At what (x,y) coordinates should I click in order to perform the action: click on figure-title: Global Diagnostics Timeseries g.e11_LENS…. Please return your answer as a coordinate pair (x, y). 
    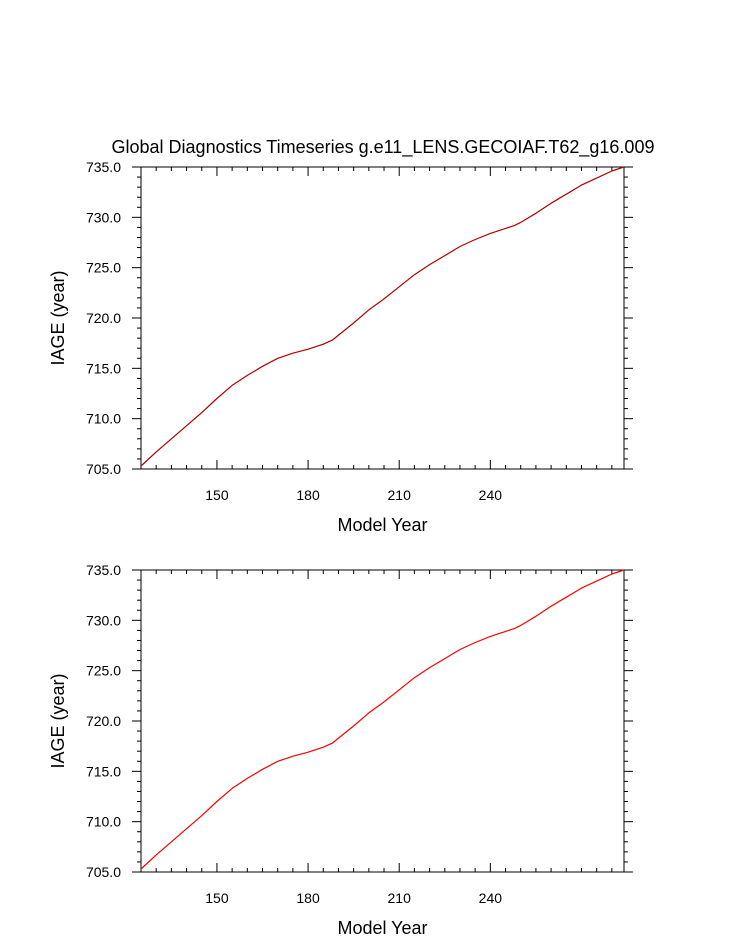
    Looking at the image, I should click on (383, 147).